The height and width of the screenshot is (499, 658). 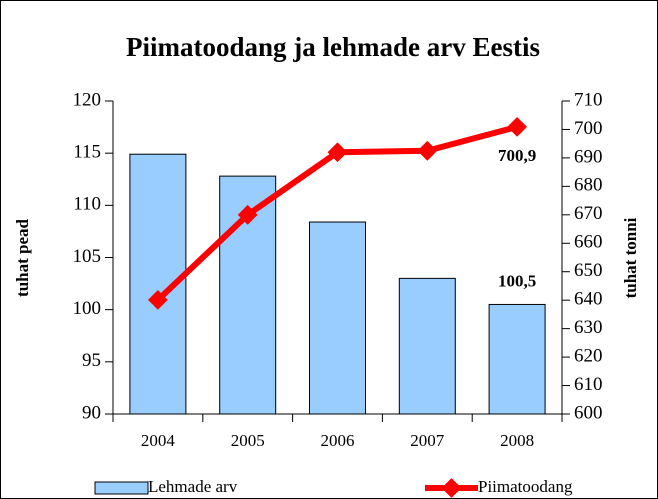 What do you see at coordinates (588, 128) in the screenshot?
I see `y2-tick-label: 700` at bounding box center [588, 128].